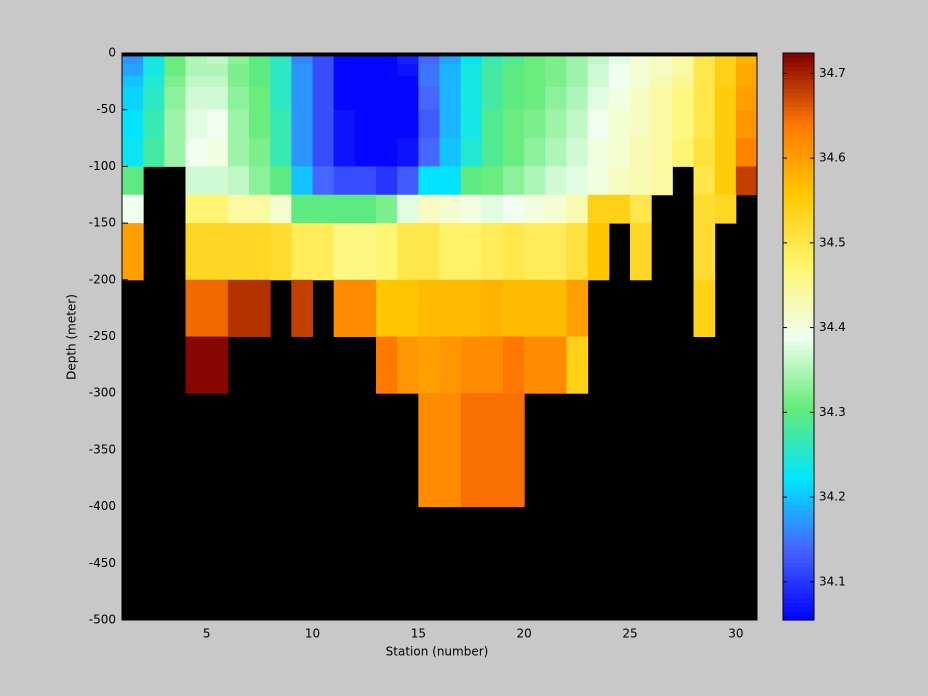 The height and width of the screenshot is (696, 928). Describe the element at coordinates (832, 242) in the screenshot. I see `colorbar-tick-label: 34.5` at that location.